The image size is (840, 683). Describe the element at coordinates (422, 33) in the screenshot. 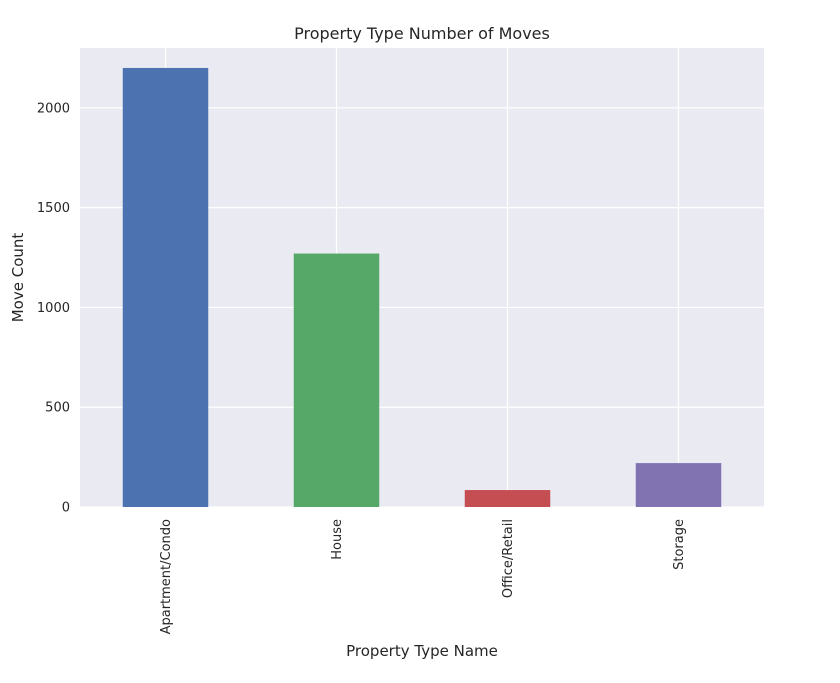

I see `chart-title: Property Type Number of Moves` at that location.